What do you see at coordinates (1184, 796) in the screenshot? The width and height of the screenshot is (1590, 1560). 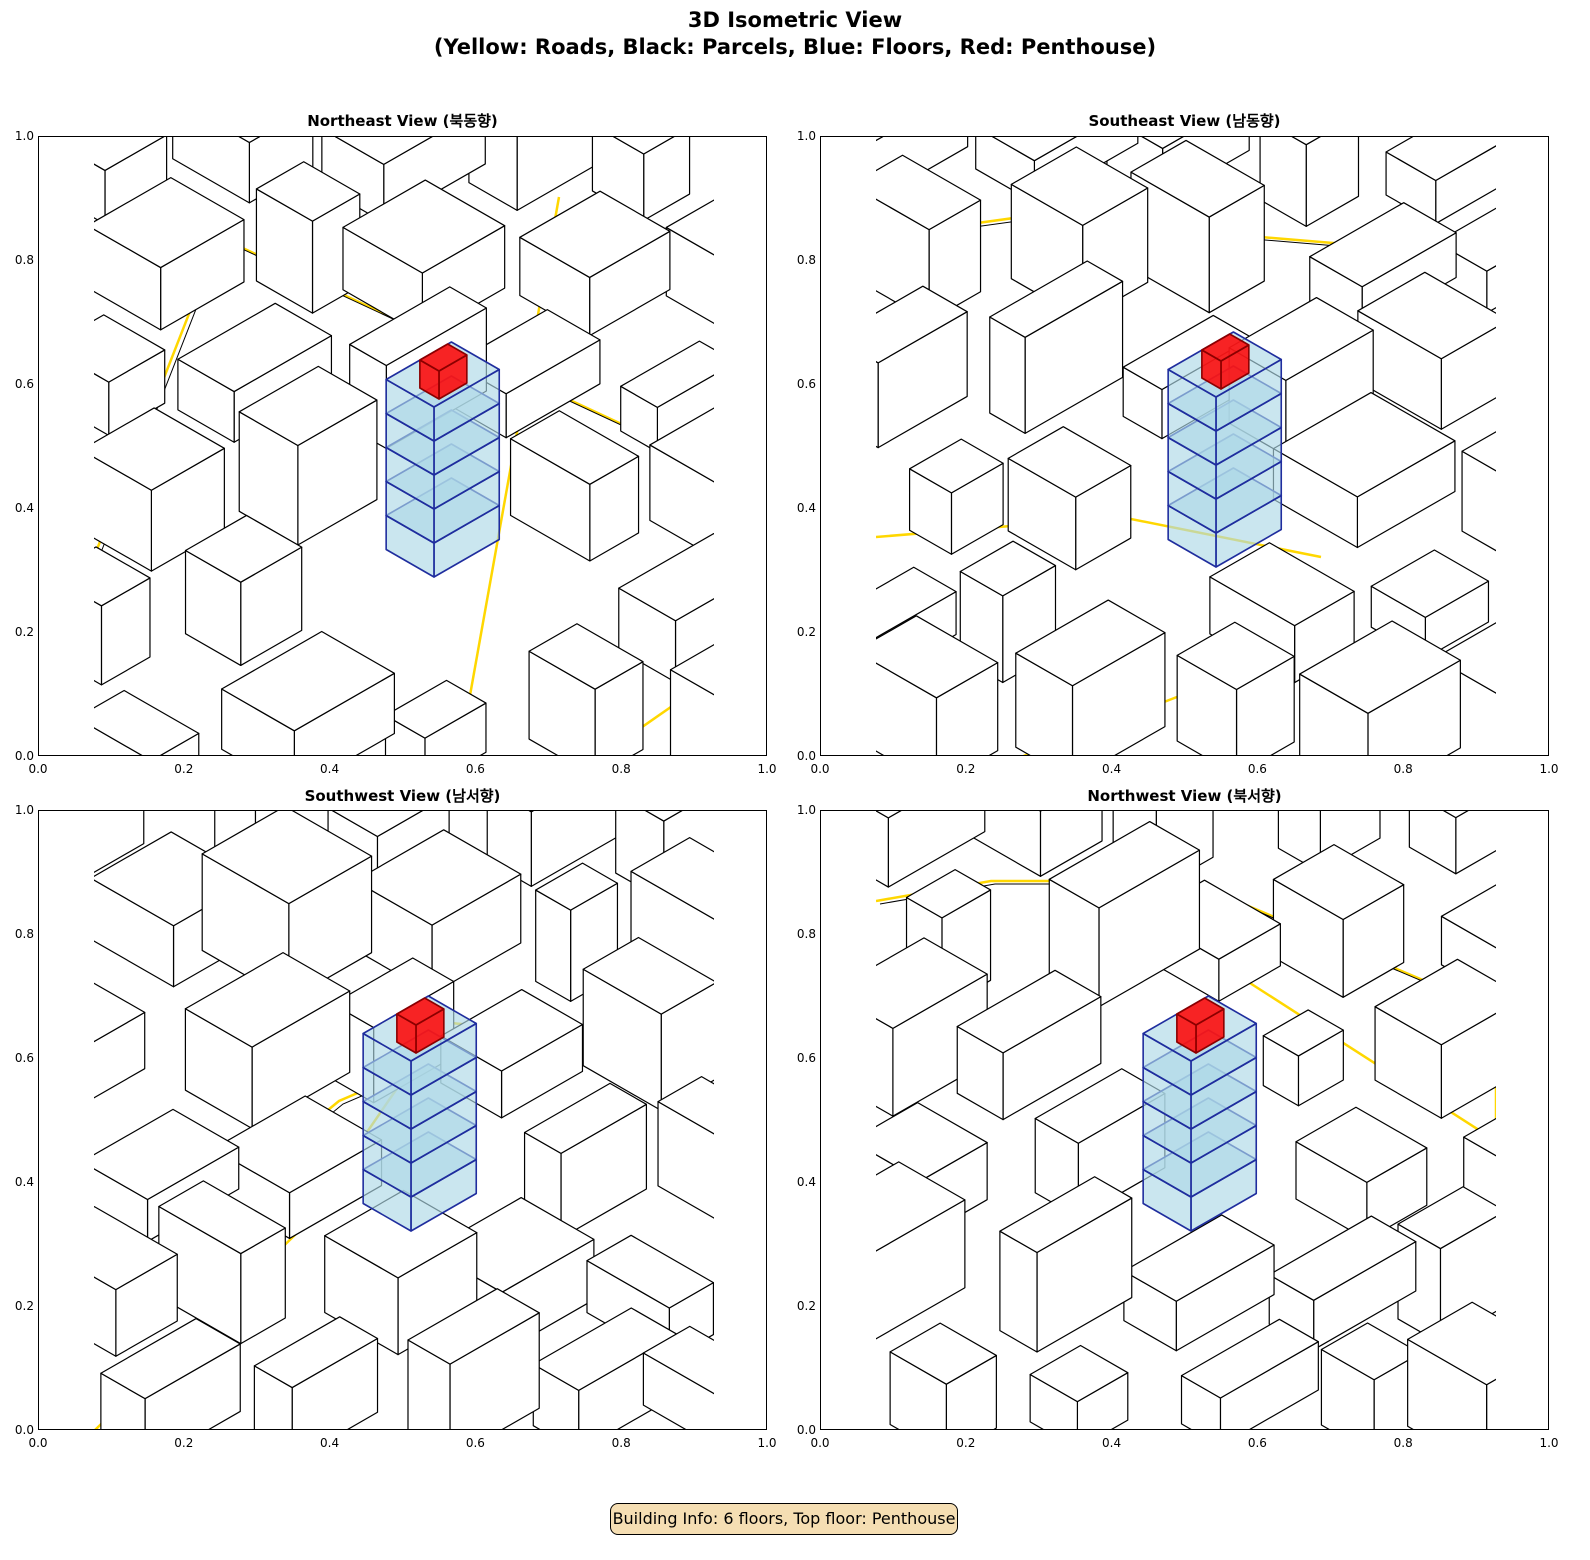 I see `panel-title-northwest: Northwest View (북서향)` at bounding box center [1184, 796].